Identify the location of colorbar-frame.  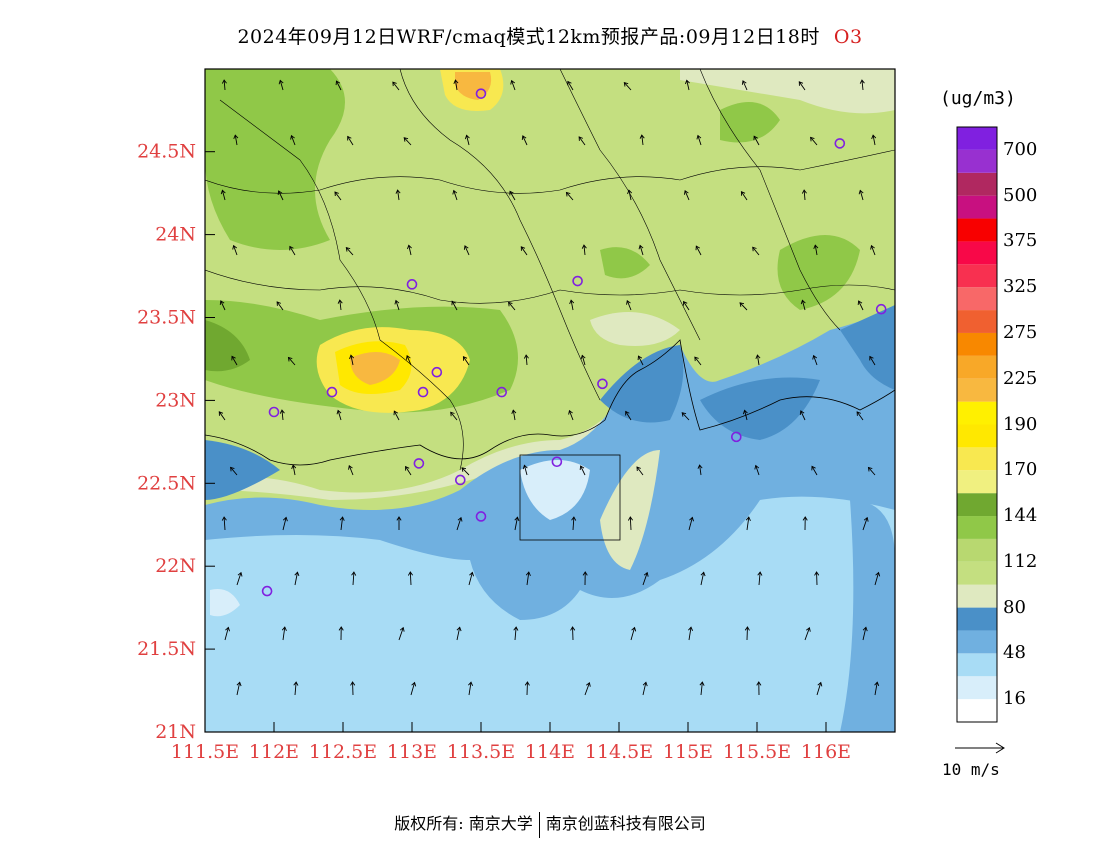
(977, 424).